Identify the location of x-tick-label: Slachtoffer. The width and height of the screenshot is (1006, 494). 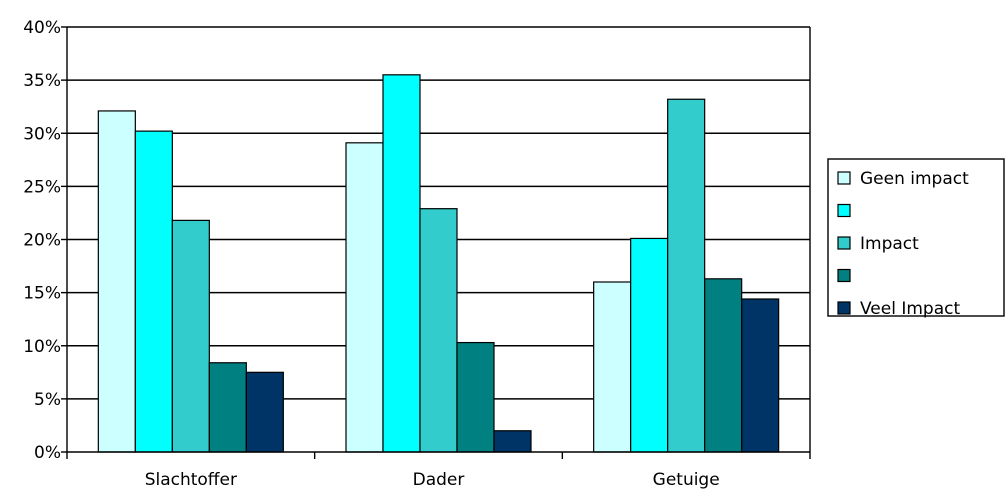
(191, 480).